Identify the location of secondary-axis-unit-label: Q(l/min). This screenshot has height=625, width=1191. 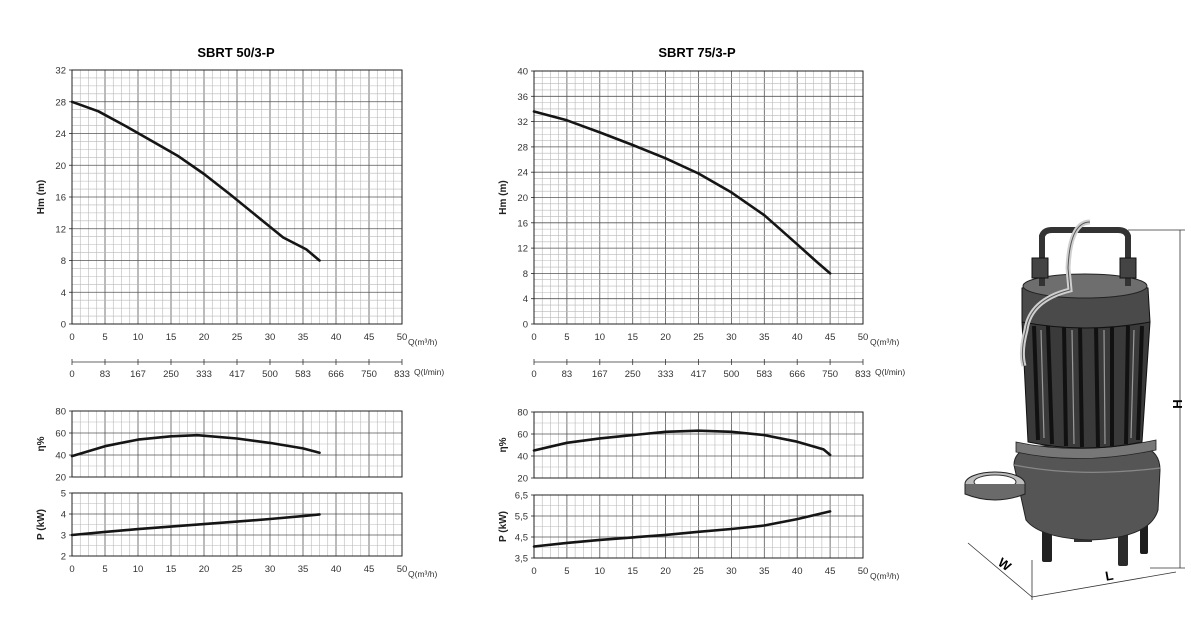
(890, 372).